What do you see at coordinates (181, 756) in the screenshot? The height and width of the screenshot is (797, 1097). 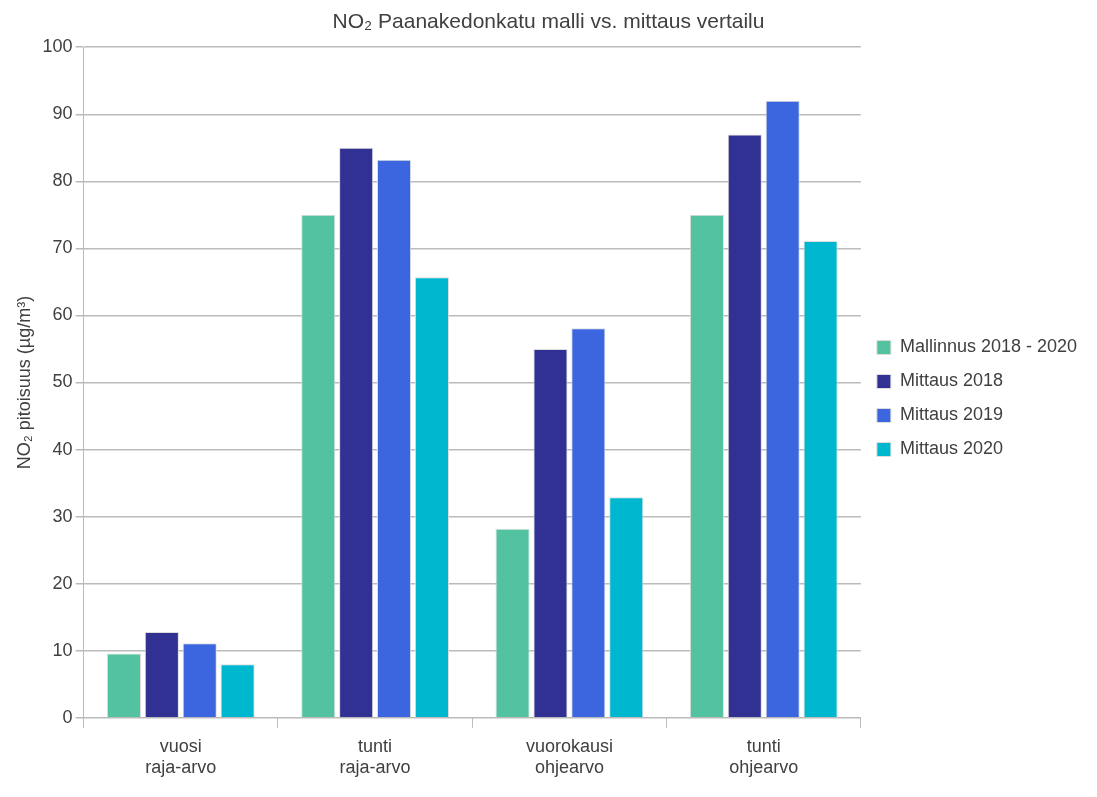 I see `x-tick-label: vuosi raja-arvo` at bounding box center [181, 756].